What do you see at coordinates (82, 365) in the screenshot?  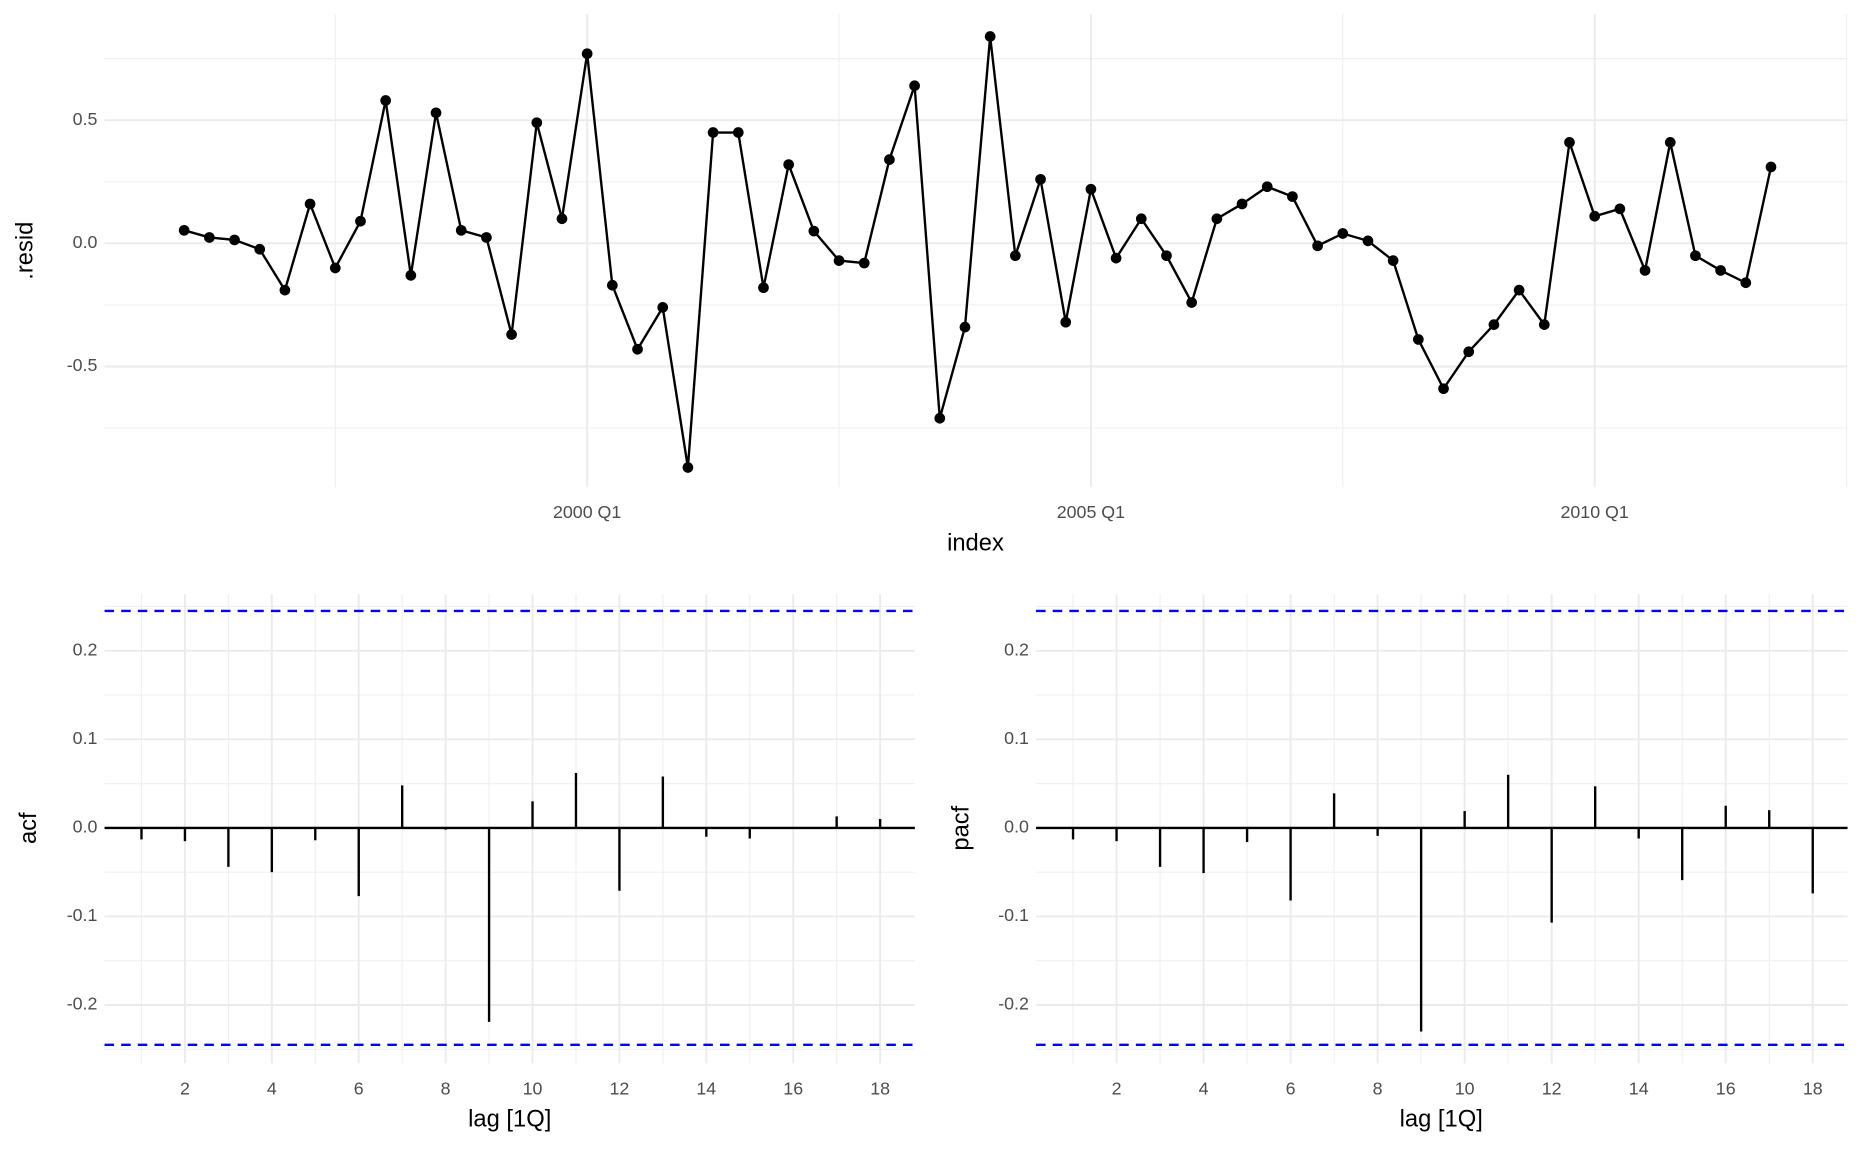 I see `y-tick-label: -0.5` at bounding box center [82, 365].